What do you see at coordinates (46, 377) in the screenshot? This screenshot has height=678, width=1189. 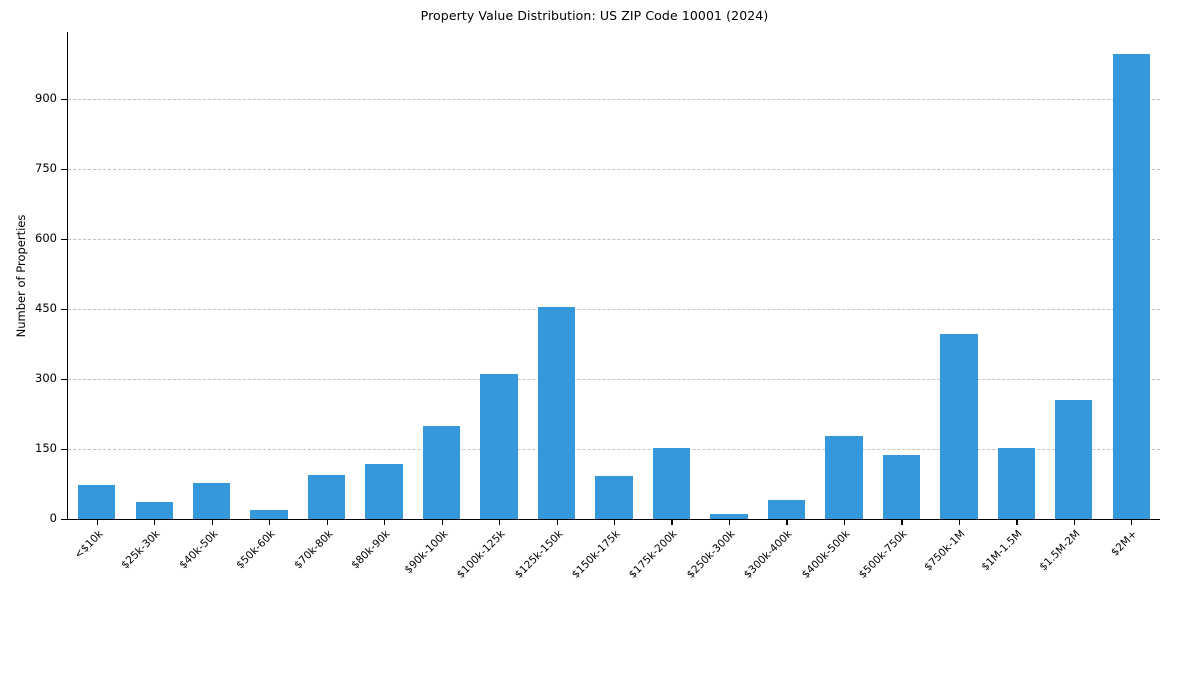 I see `y-axis-tick-label: 300` at bounding box center [46, 377].